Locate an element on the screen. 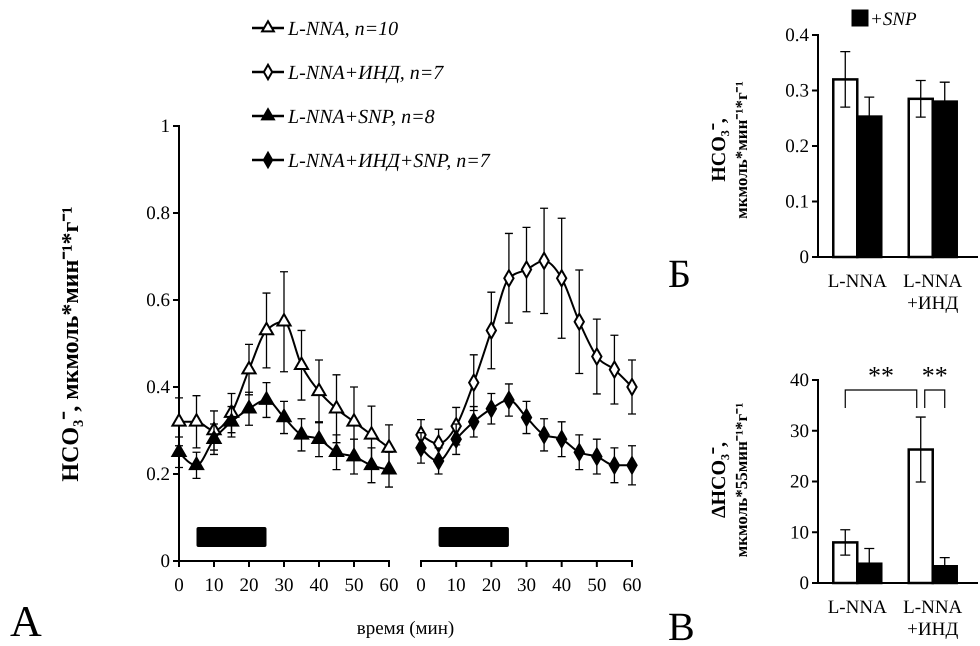  x-axis-title: время (мин) is located at coordinates (405, 628).